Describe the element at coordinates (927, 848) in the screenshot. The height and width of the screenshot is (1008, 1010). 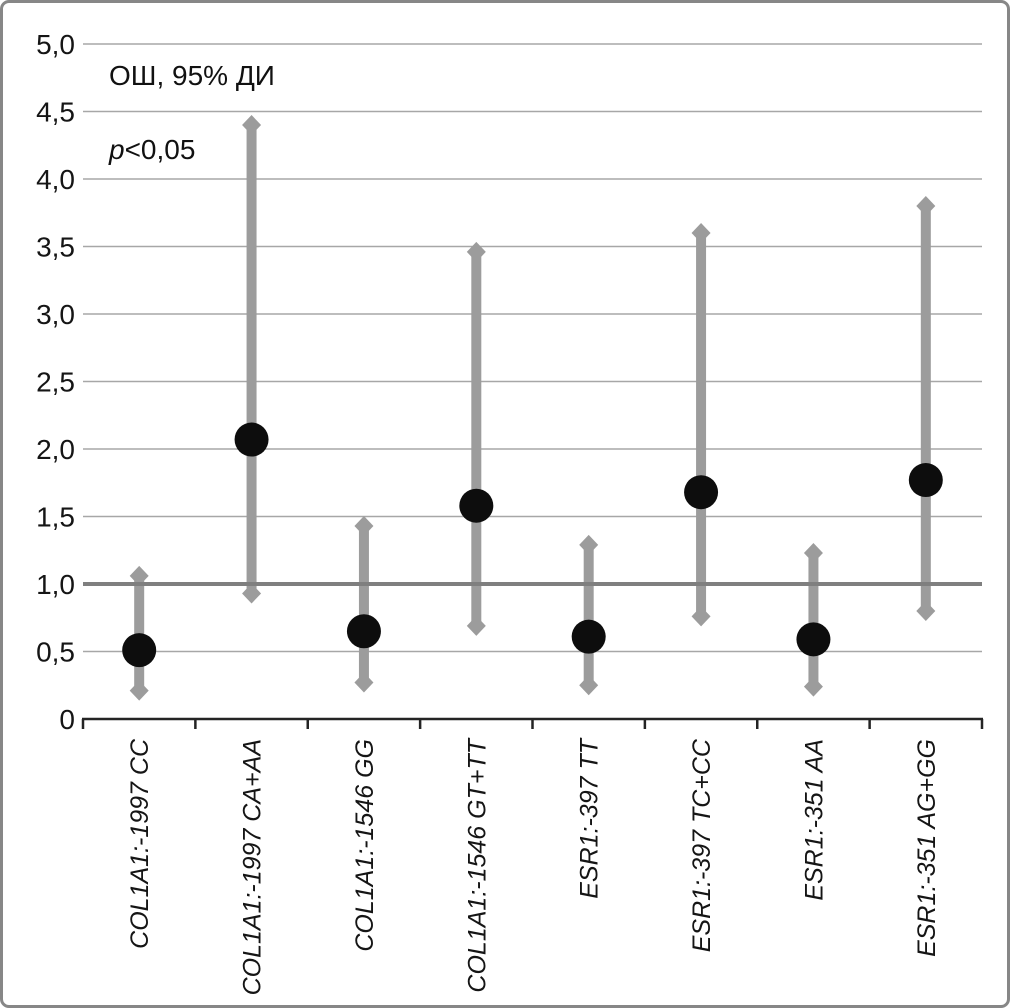
I see `x-category-label: ESR1:-351 AG+GG` at that location.